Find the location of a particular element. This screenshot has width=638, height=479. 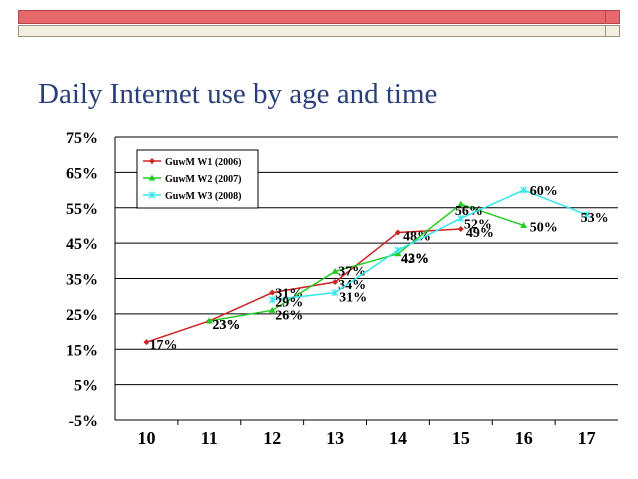

data-label: 29% is located at coordinates (289, 303).